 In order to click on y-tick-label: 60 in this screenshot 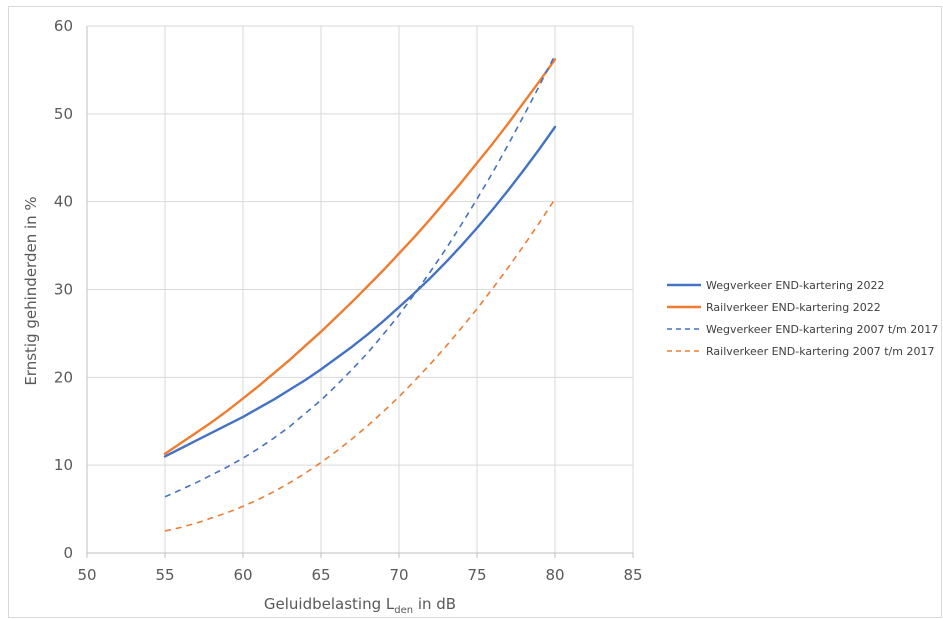, I will do `click(63, 26)`.